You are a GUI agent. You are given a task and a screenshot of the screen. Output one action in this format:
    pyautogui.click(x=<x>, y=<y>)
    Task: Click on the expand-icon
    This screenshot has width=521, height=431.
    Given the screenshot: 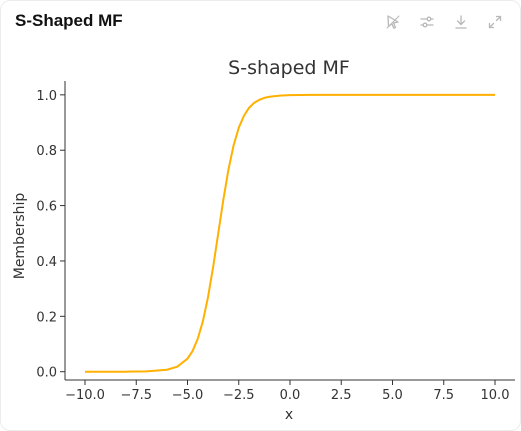 What is the action you would take?
    pyautogui.click(x=495, y=22)
    